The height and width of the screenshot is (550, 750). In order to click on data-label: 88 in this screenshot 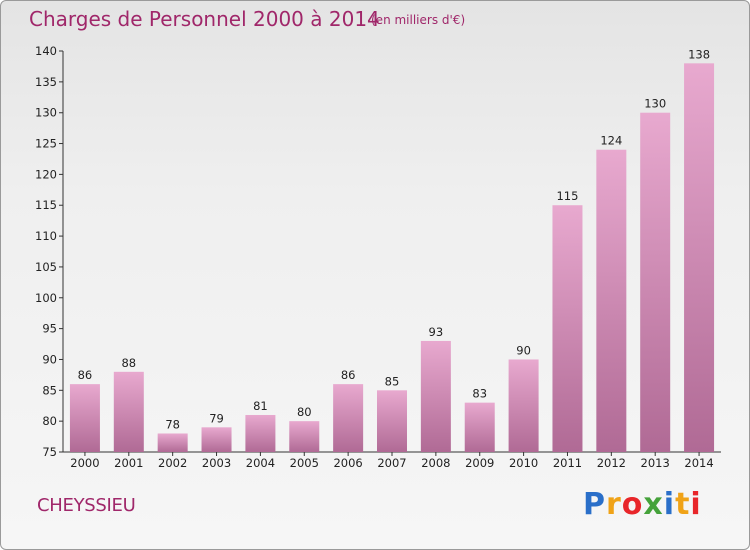, I will do `click(128, 363)`.